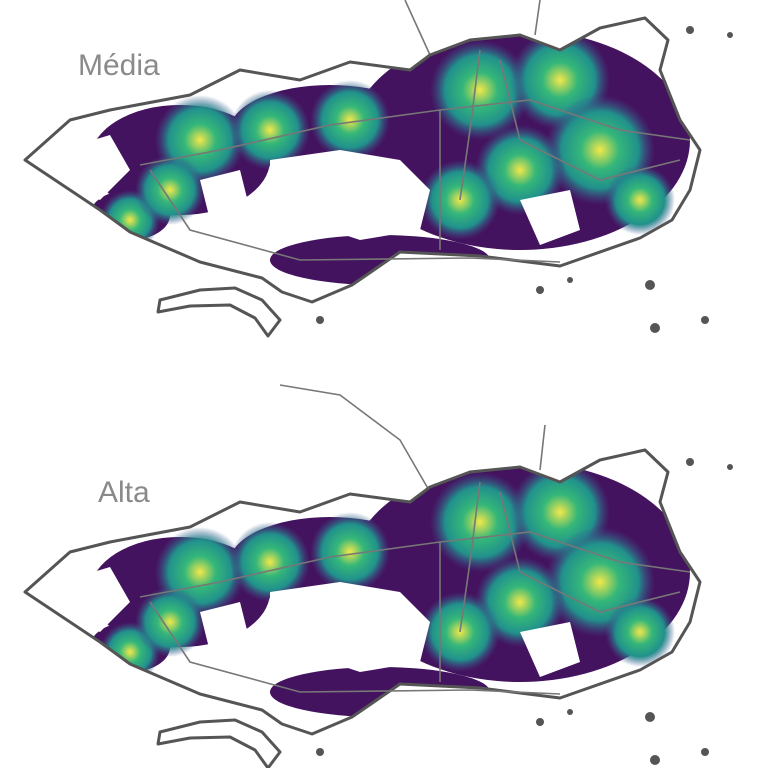 This screenshot has width=768, height=768. Describe the element at coordinates (119, 65) in the screenshot. I see `panel-label: Média` at that location.